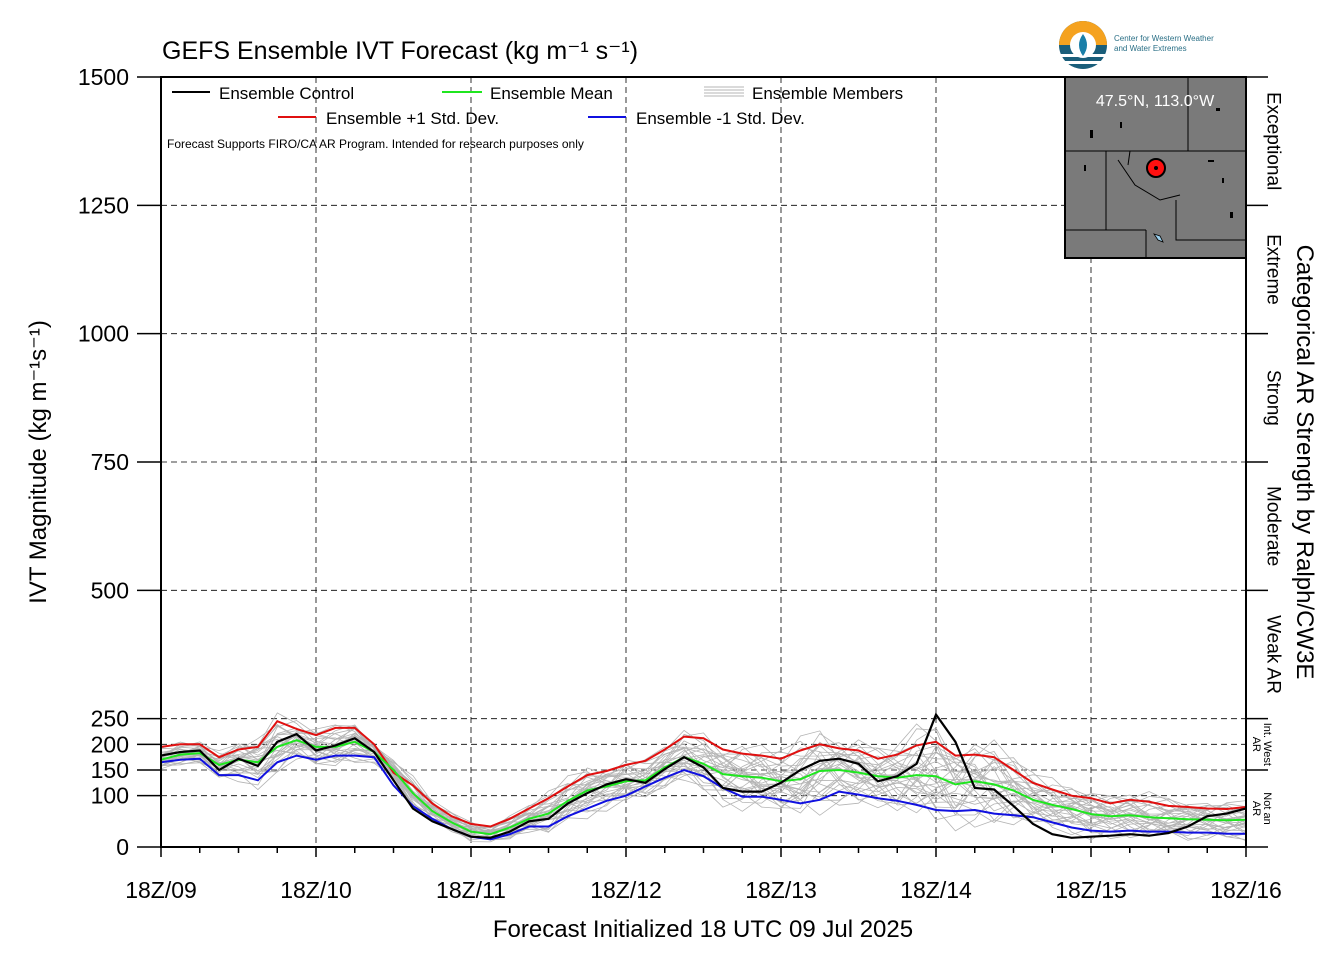  What do you see at coordinates (412, 118) in the screenshot?
I see `legend-label-plus-std: Ensemble +1 Std. Dev.` at bounding box center [412, 118].